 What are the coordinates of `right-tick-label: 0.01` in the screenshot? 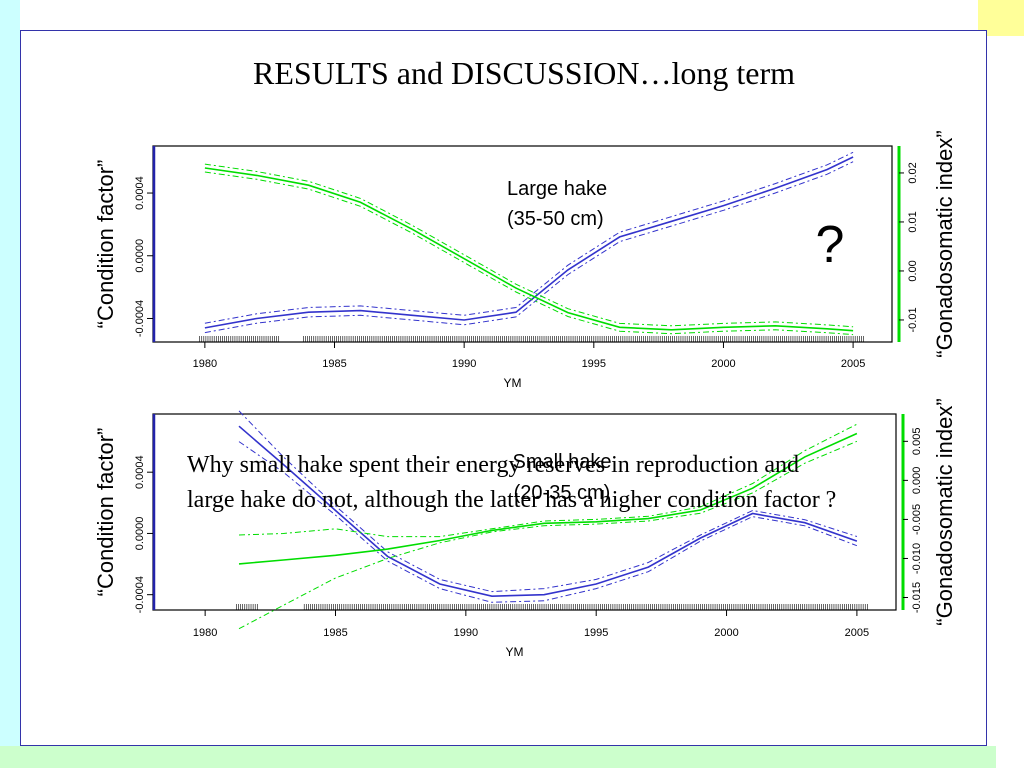 It's located at (913, 221).